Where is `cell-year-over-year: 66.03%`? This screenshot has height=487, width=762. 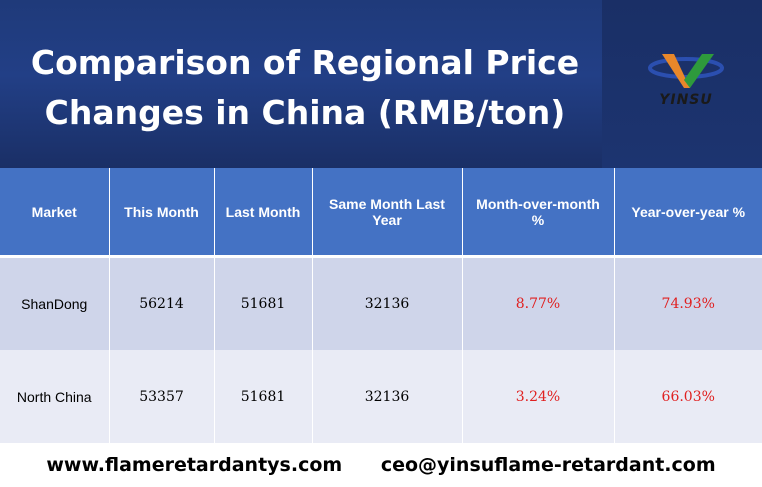
cell-year-over-year: 66.03% is located at coordinates (688, 396).